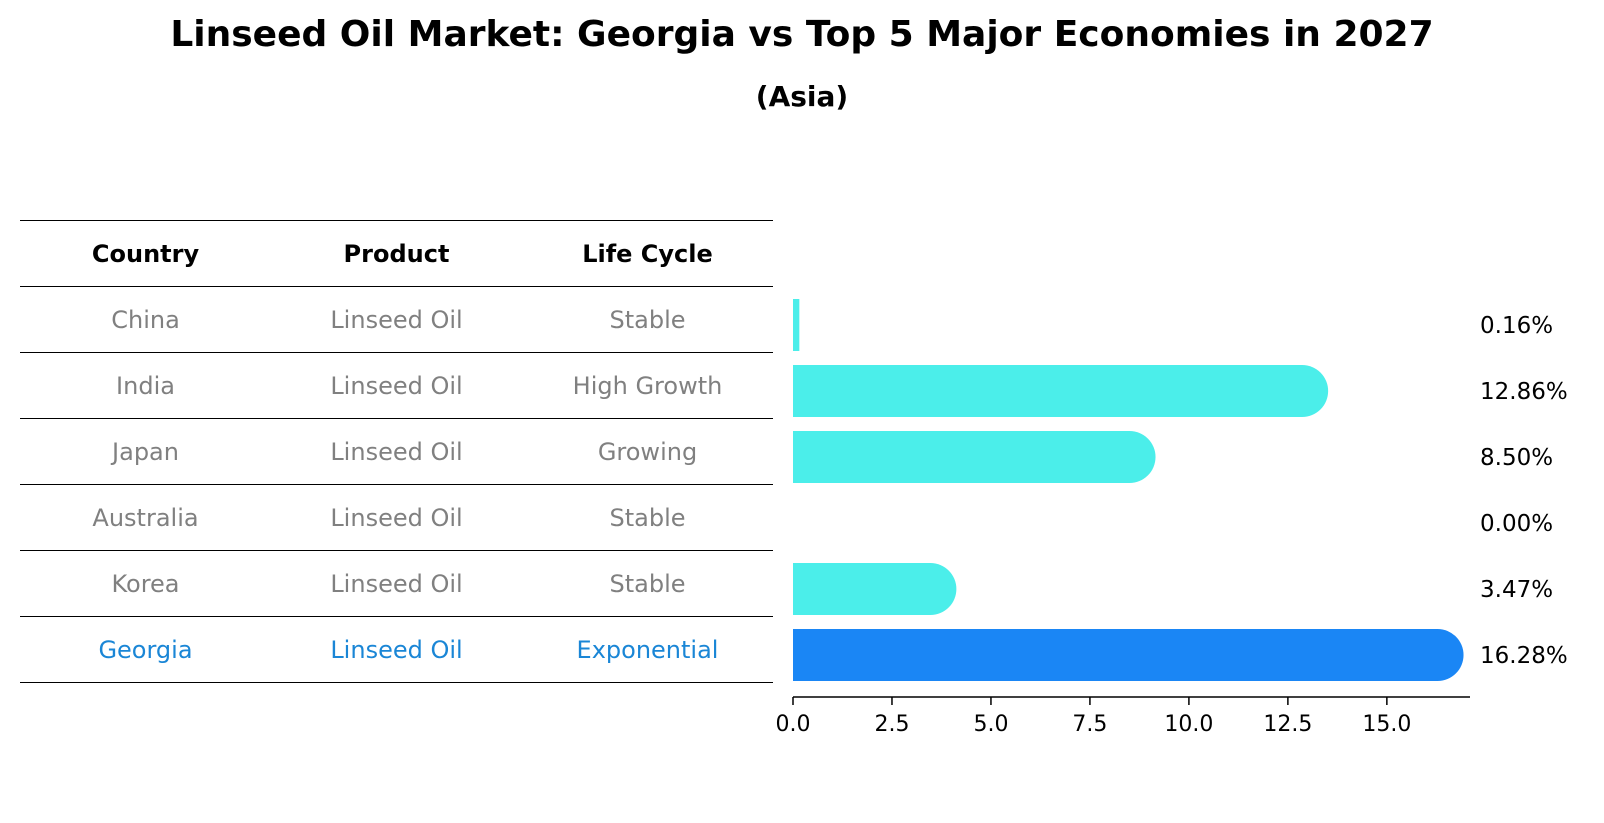 Image resolution: width=1604 pixels, height=823 pixels. I want to click on x-tick-label: 12.5, so click(1287, 724).